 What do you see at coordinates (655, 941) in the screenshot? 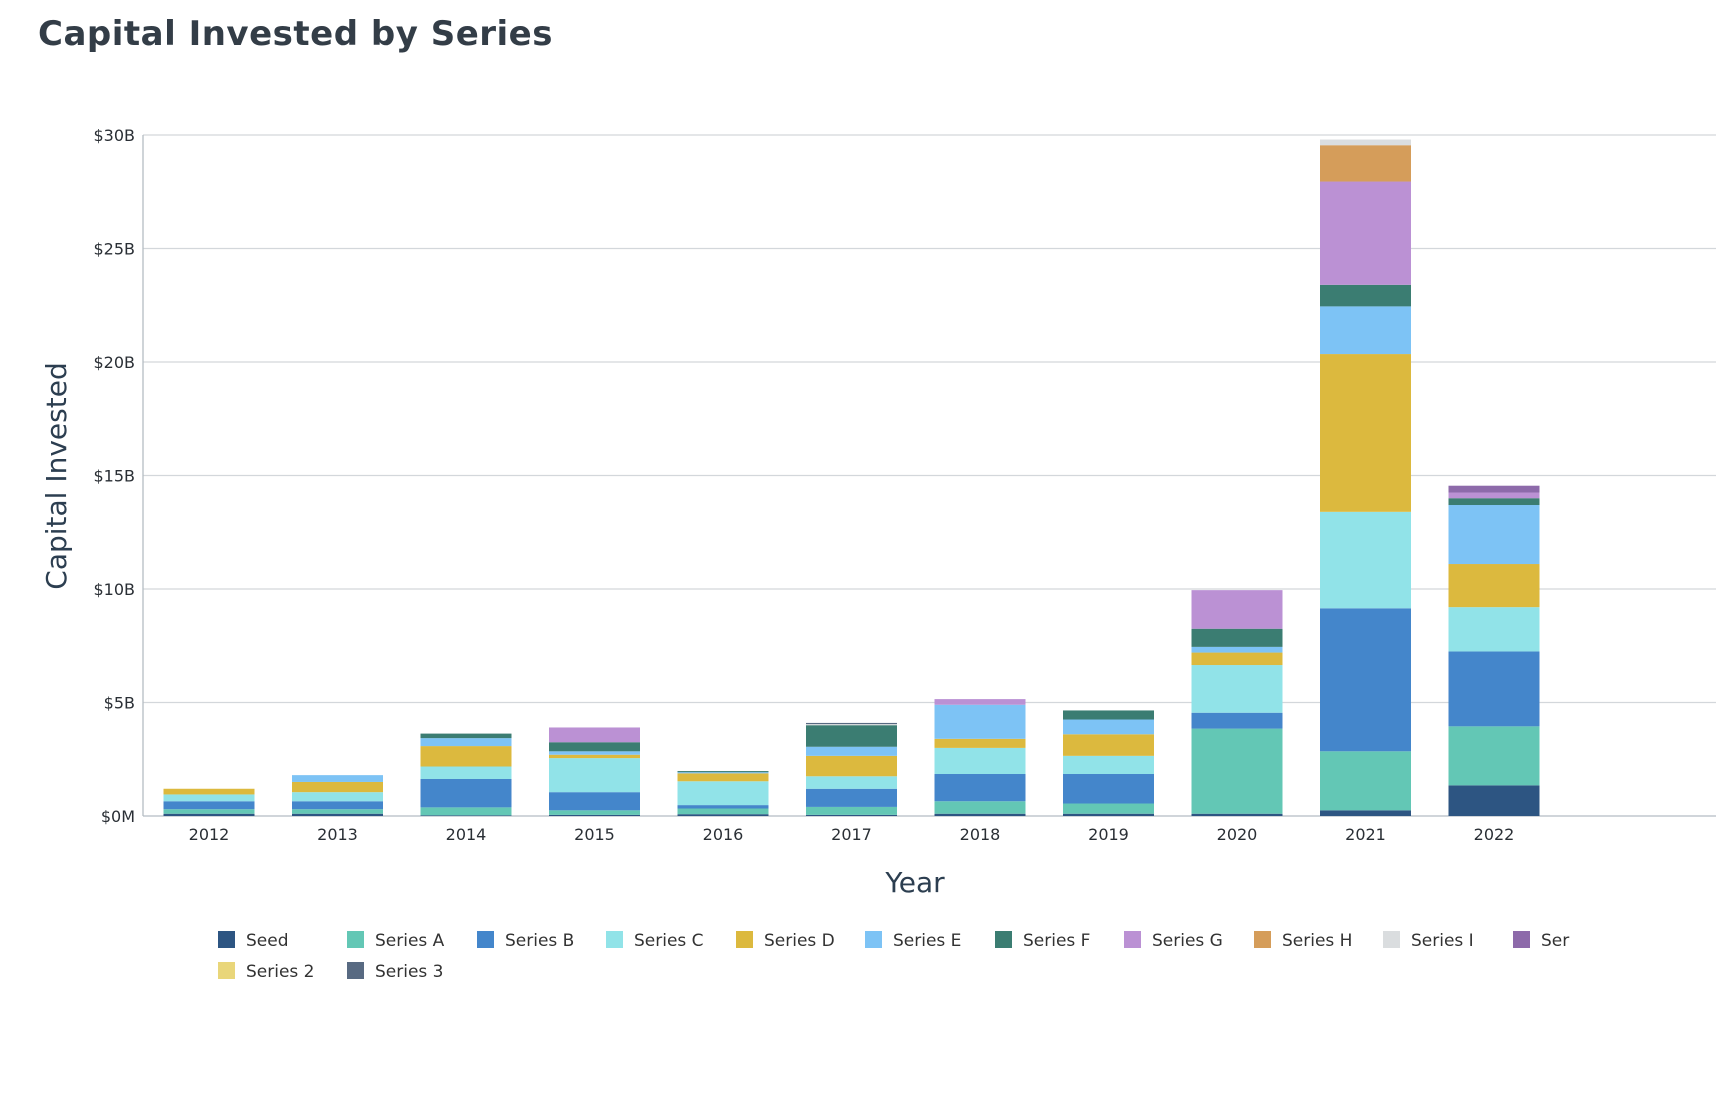
I see `legend-item: Series C` at bounding box center [655, 941].